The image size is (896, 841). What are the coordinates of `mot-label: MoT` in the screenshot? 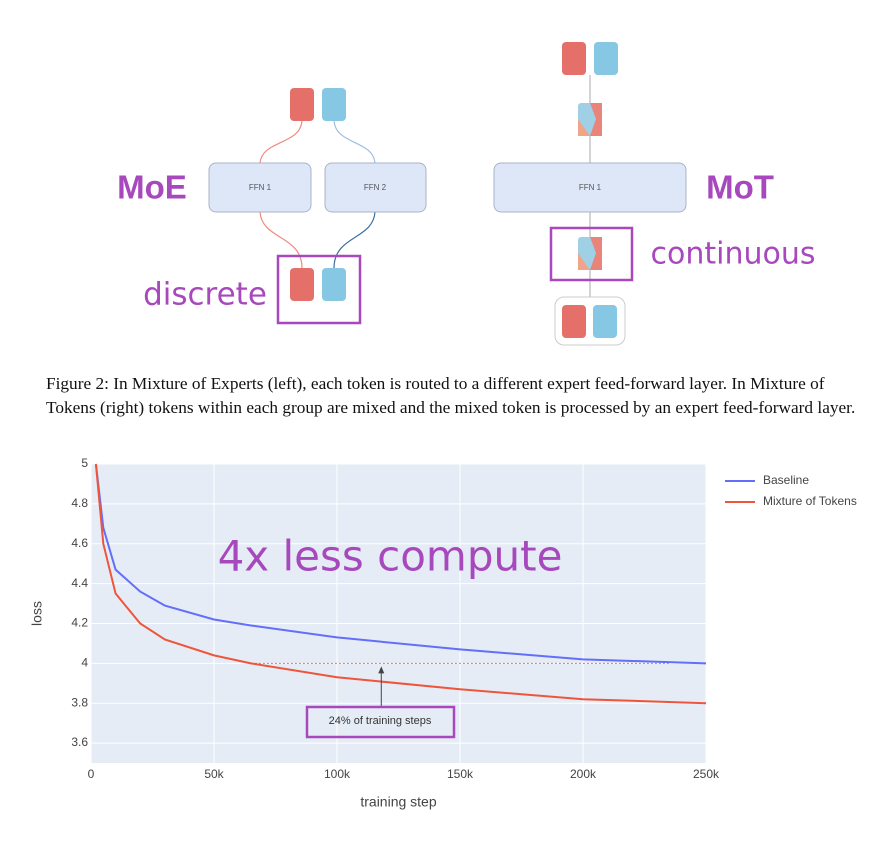 It's located at (740, 187).